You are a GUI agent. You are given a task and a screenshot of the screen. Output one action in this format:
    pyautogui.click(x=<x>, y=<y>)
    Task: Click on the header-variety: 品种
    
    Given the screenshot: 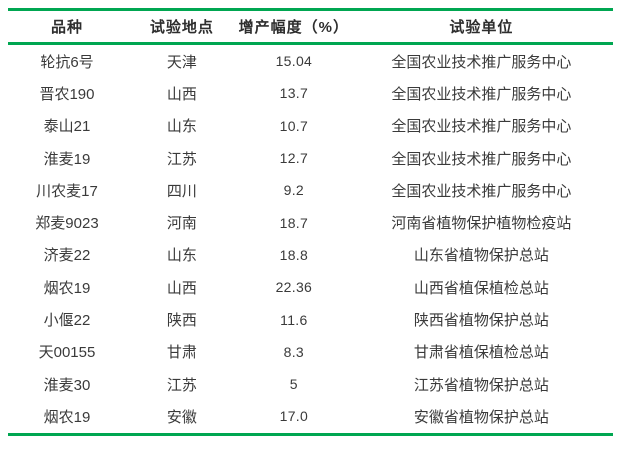 What is the action you would take?
    pyautogui.click(x=66, y=27)
    